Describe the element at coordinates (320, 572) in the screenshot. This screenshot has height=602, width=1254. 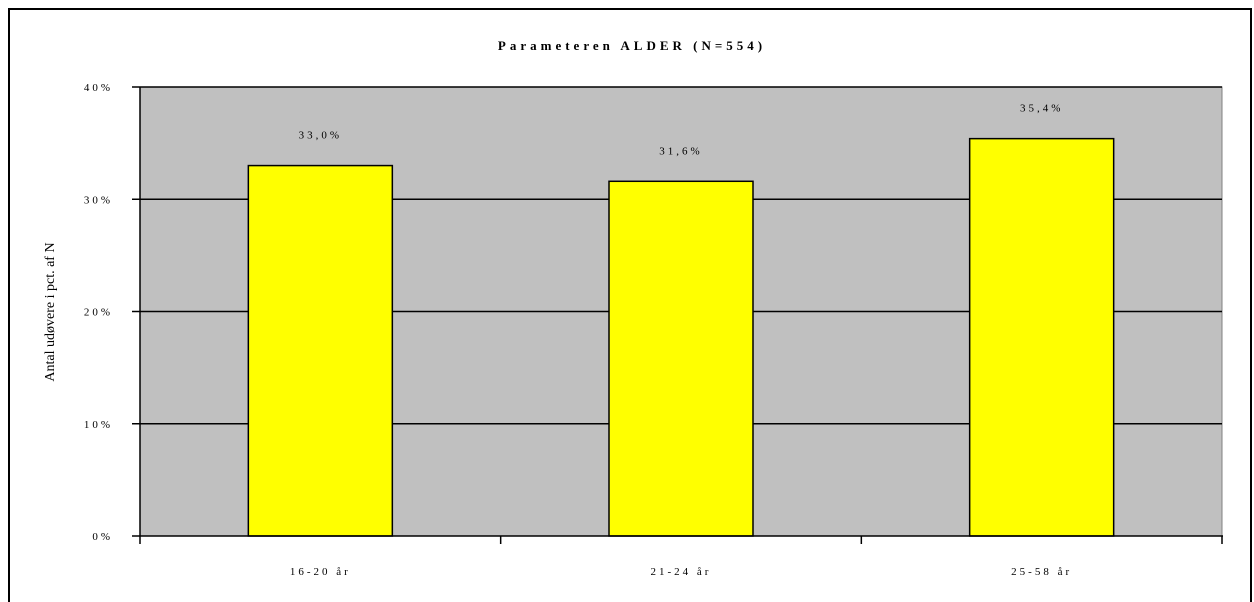
I see `x-tick-label: 16-20 år` at that location.